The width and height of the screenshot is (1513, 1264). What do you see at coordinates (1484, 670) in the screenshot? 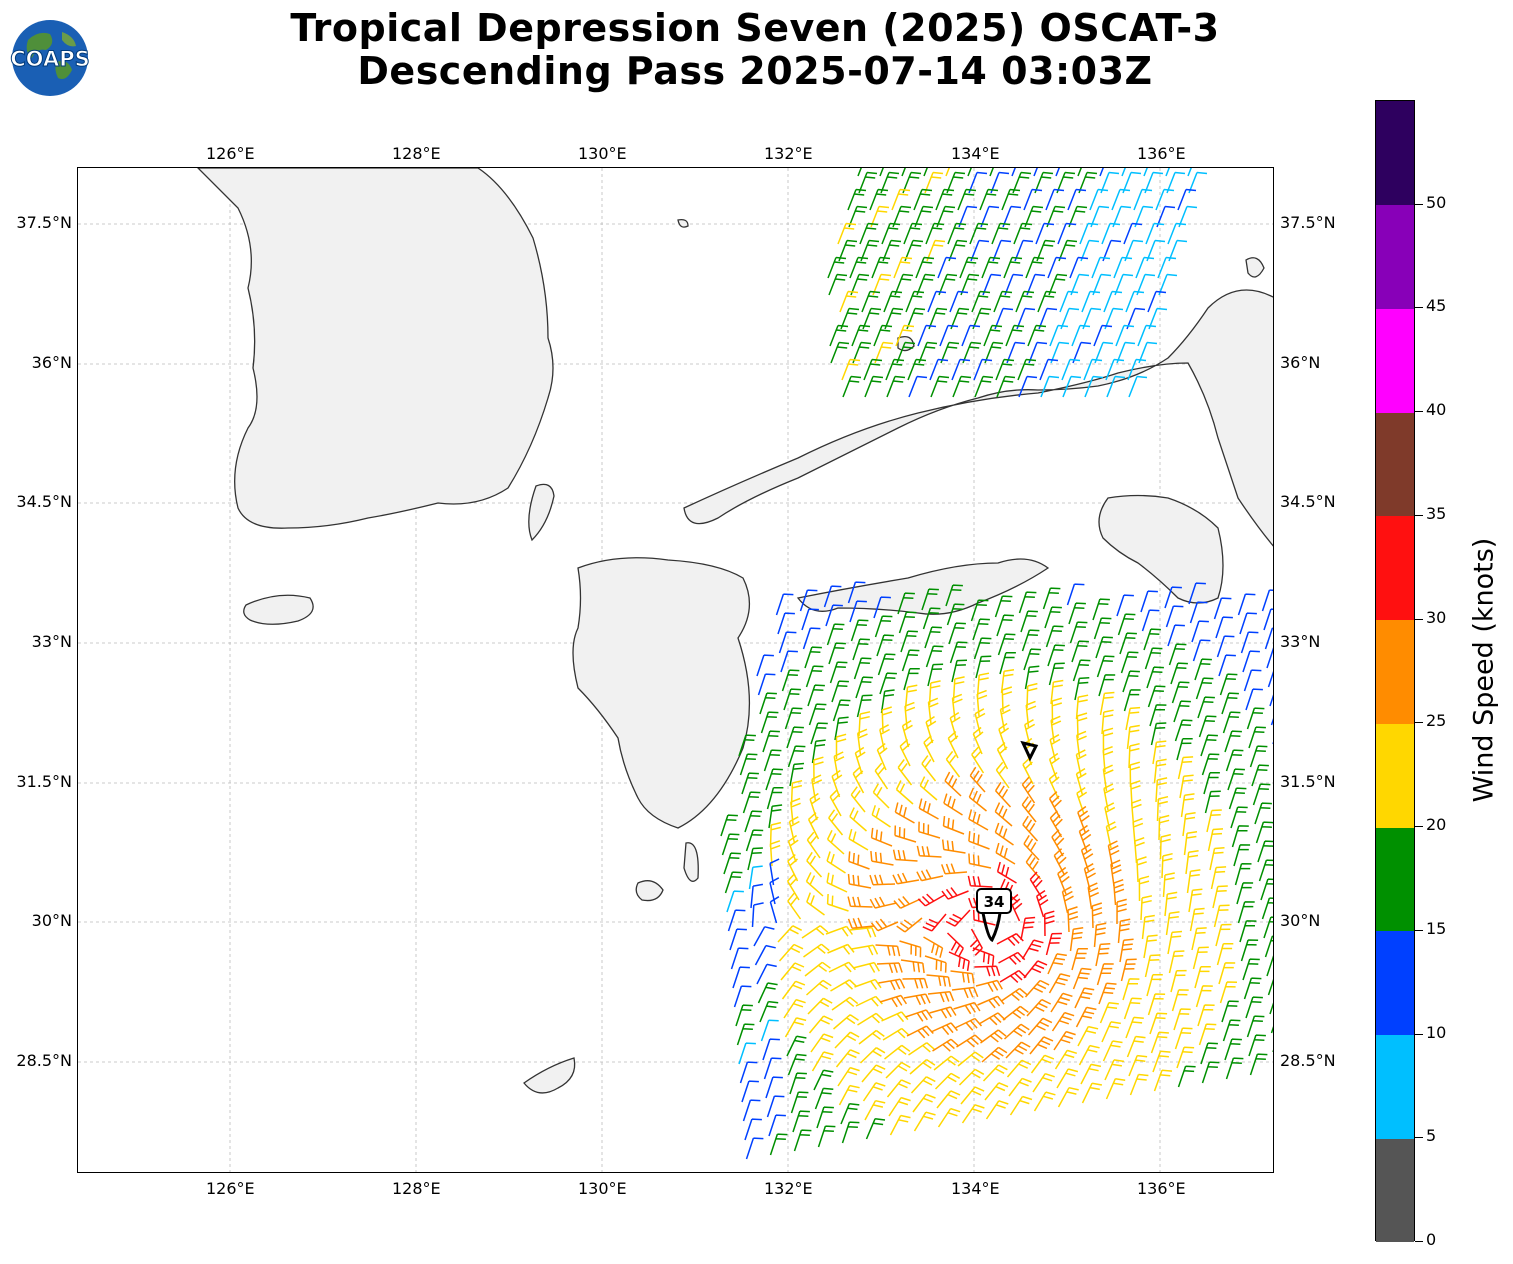
I see `colorbar-title: Wind Speed (knots)` at bounding box center [1484, 670].